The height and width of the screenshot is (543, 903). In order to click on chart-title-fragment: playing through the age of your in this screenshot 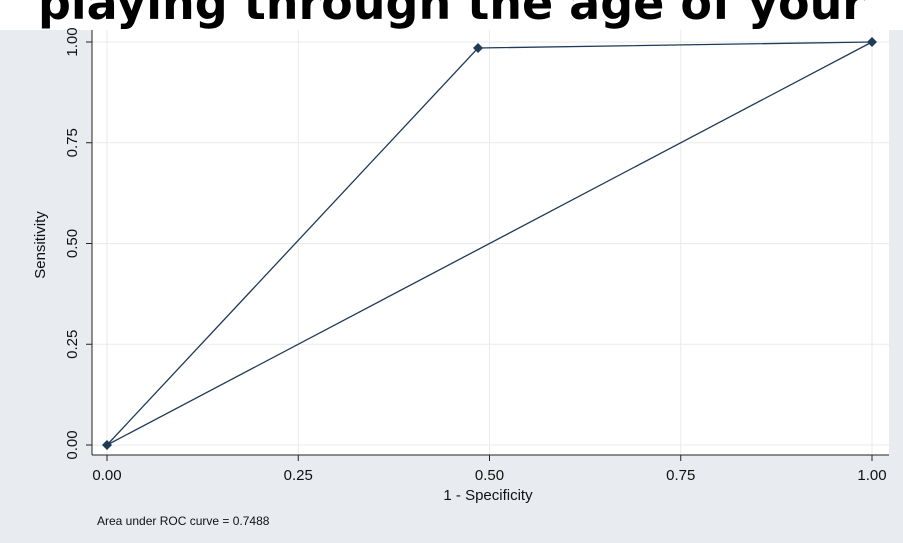, I will do `click(451, 15)`.